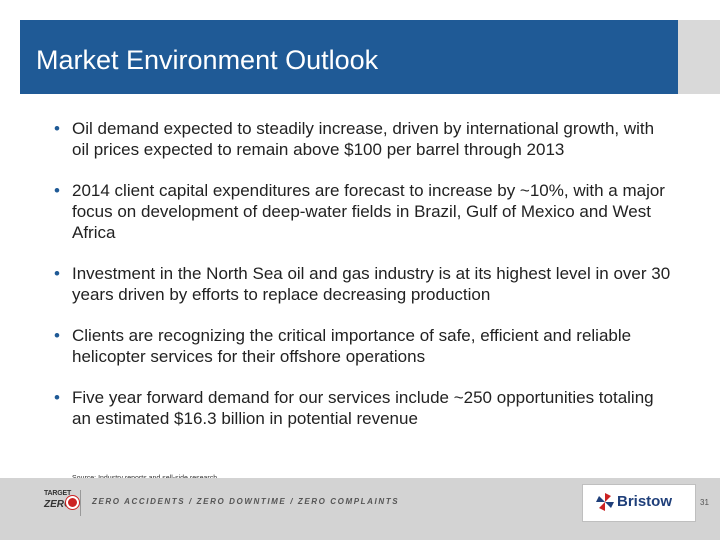  I want to click on target-zero-logo: TARGET ZERO, so click(61, 503).